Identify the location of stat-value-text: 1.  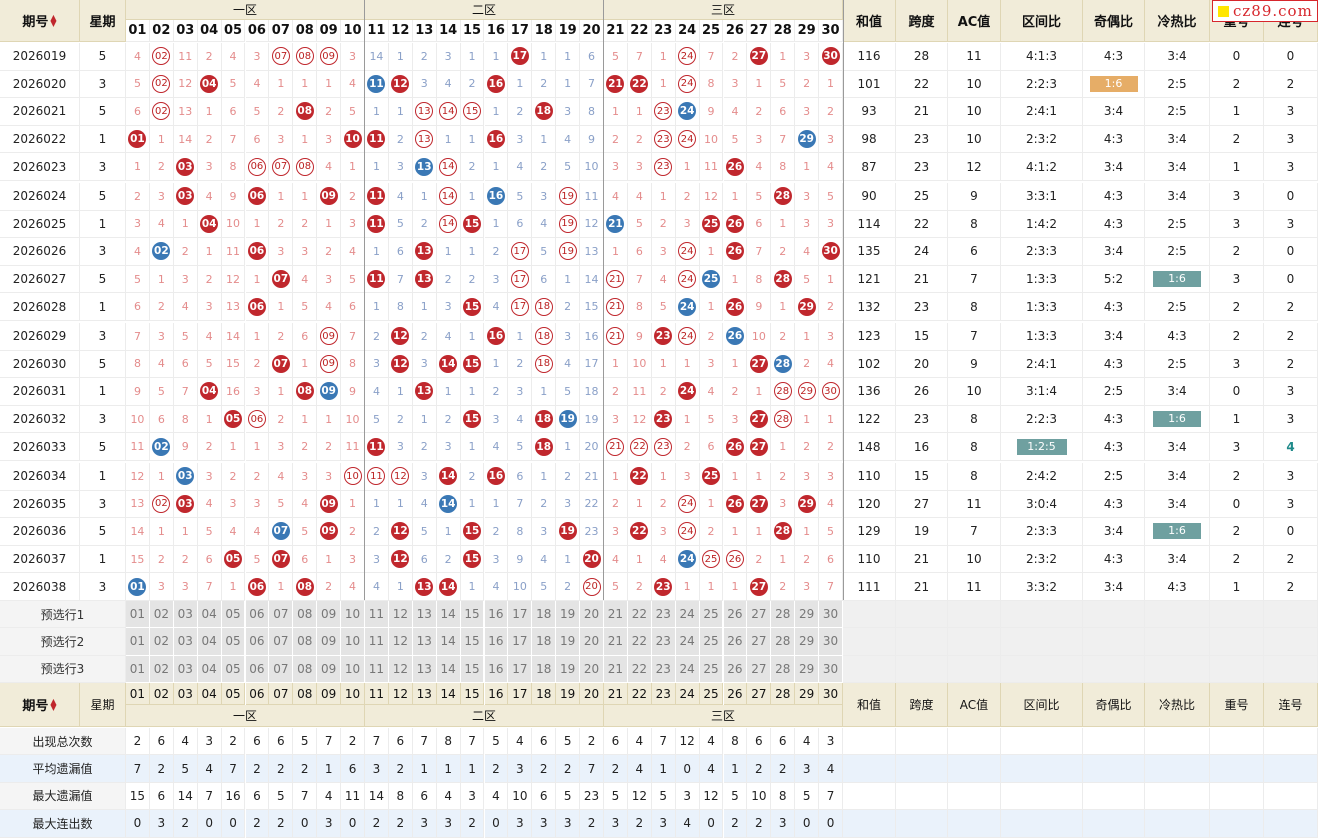
(735, 768).